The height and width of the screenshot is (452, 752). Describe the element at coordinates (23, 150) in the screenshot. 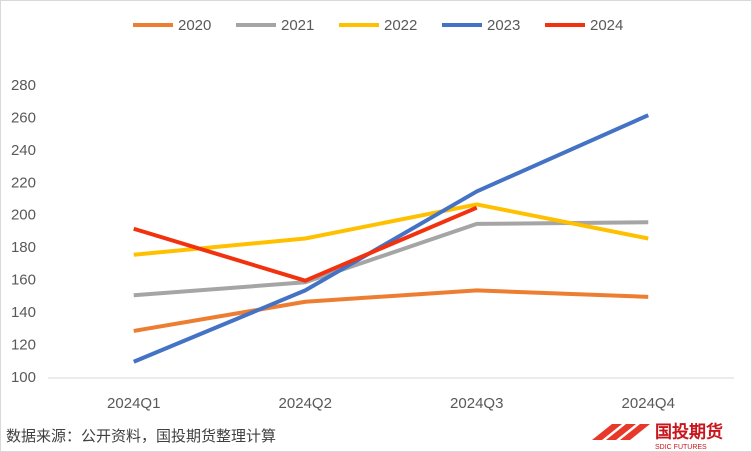

I see `y-tick-label: 240` at that location.